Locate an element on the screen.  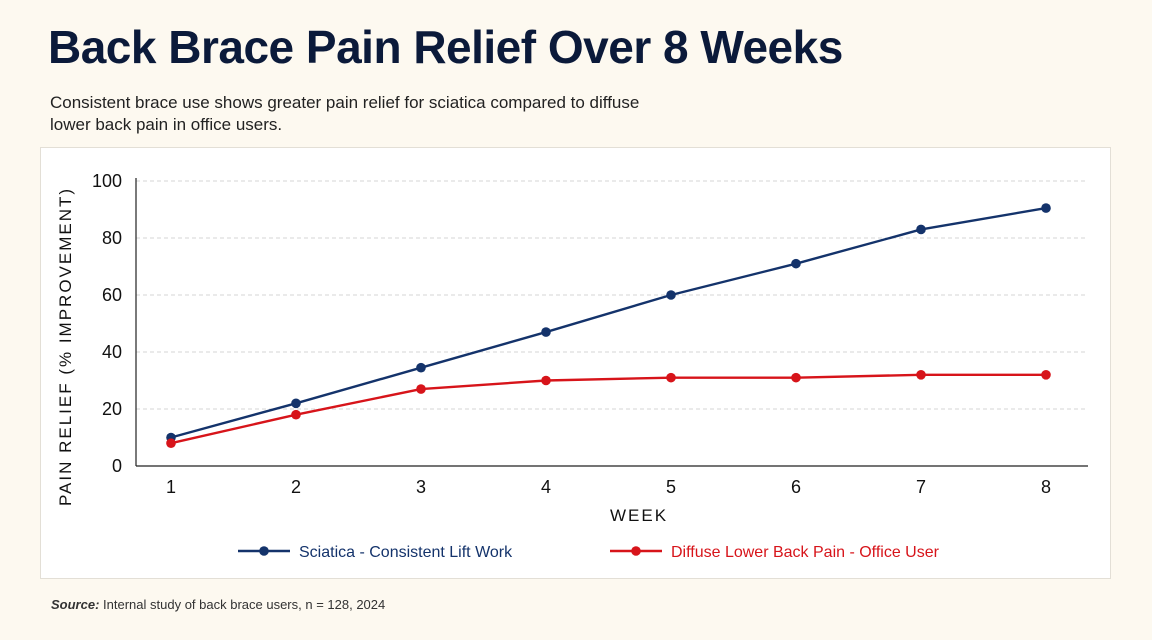
data-point-s2-w2 is located at coordinates (296, 414).